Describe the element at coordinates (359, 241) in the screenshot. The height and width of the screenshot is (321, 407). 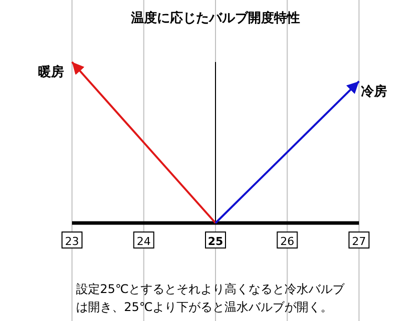
I see `x-tick-label: 27` at that location.